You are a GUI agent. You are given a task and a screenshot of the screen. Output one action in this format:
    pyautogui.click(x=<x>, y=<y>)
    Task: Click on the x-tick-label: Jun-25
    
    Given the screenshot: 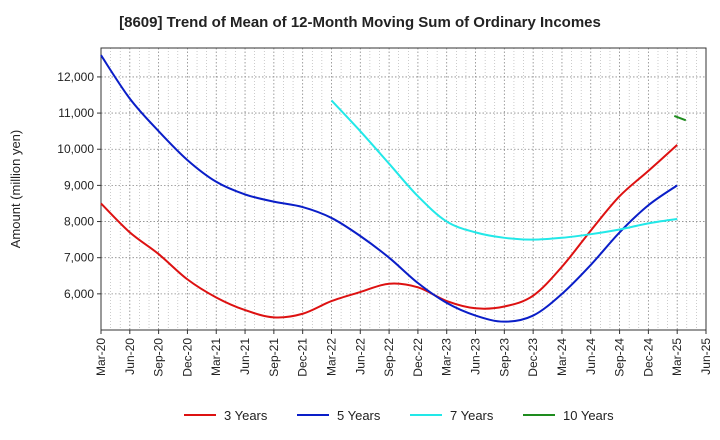 What is the action you would take?
    pyautogui.click(x=706, y=356)
    